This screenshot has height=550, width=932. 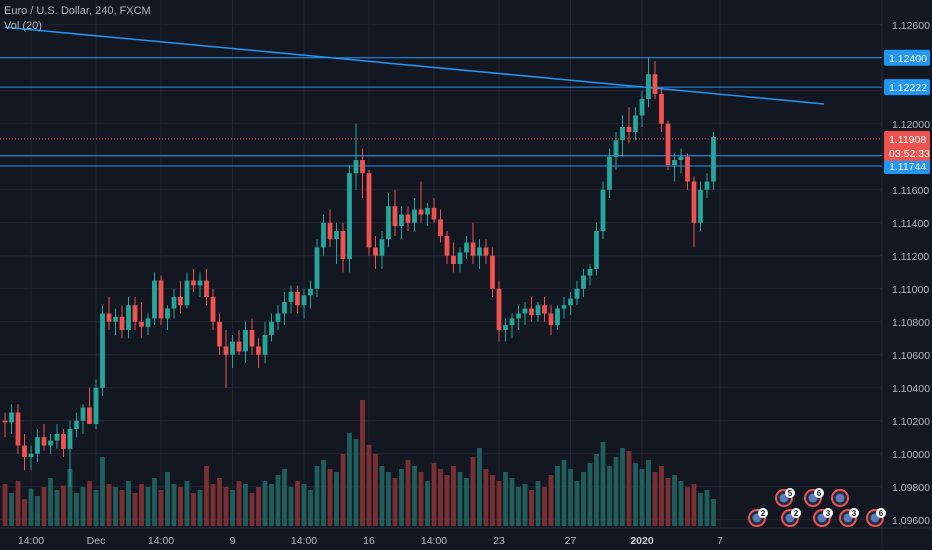 I want to click on price-tick-label: 1.10400, so click(x=911, y=389).